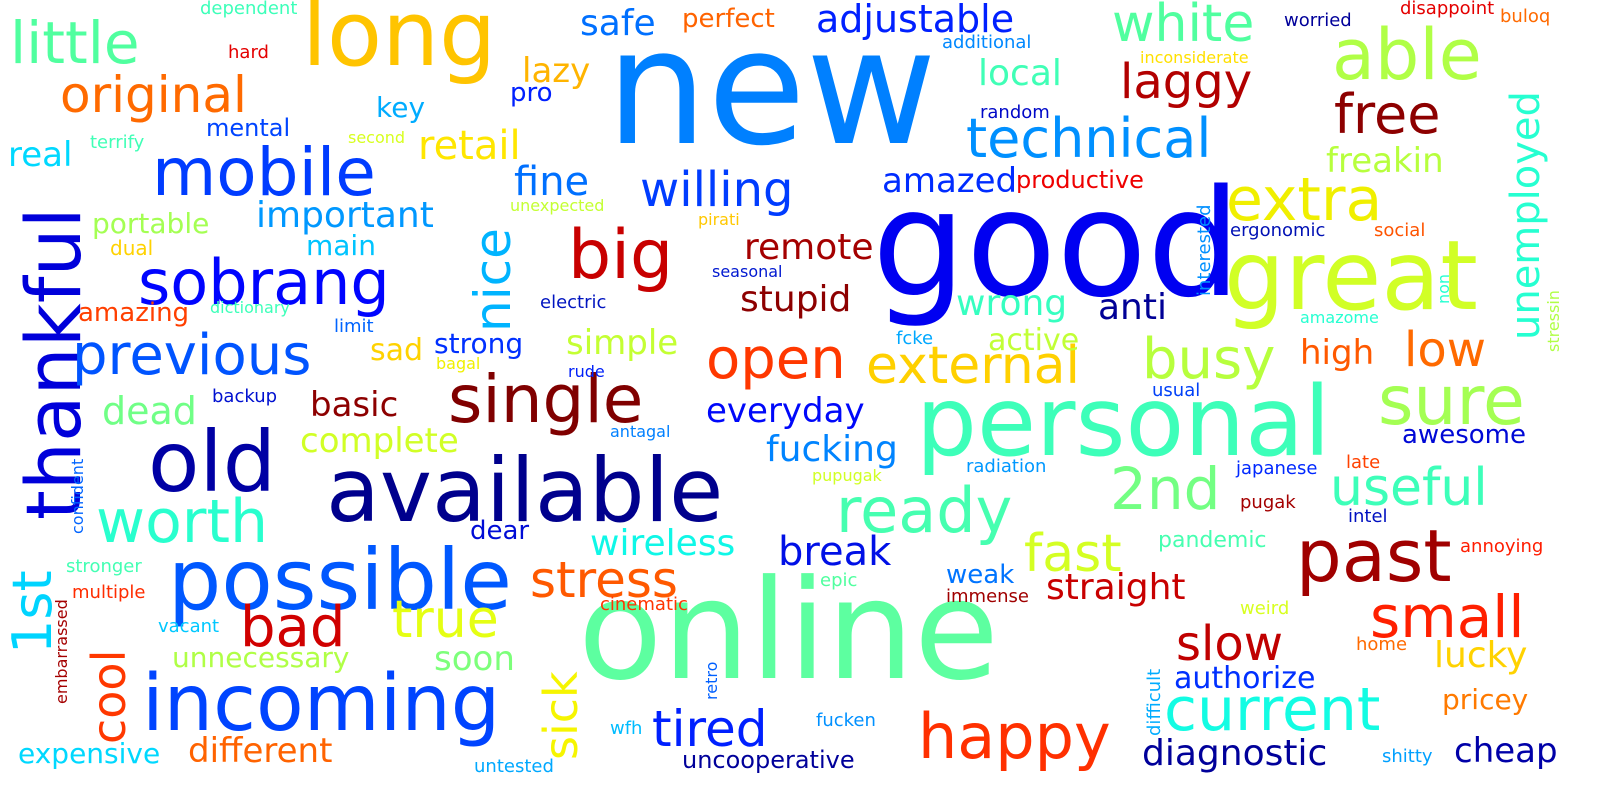 The height and width of the screenshot is (800, 1600). What do you see at coordinates (1318, 20) in the screenshot?
I see `word: worried` at bounding box center [1318, 20].